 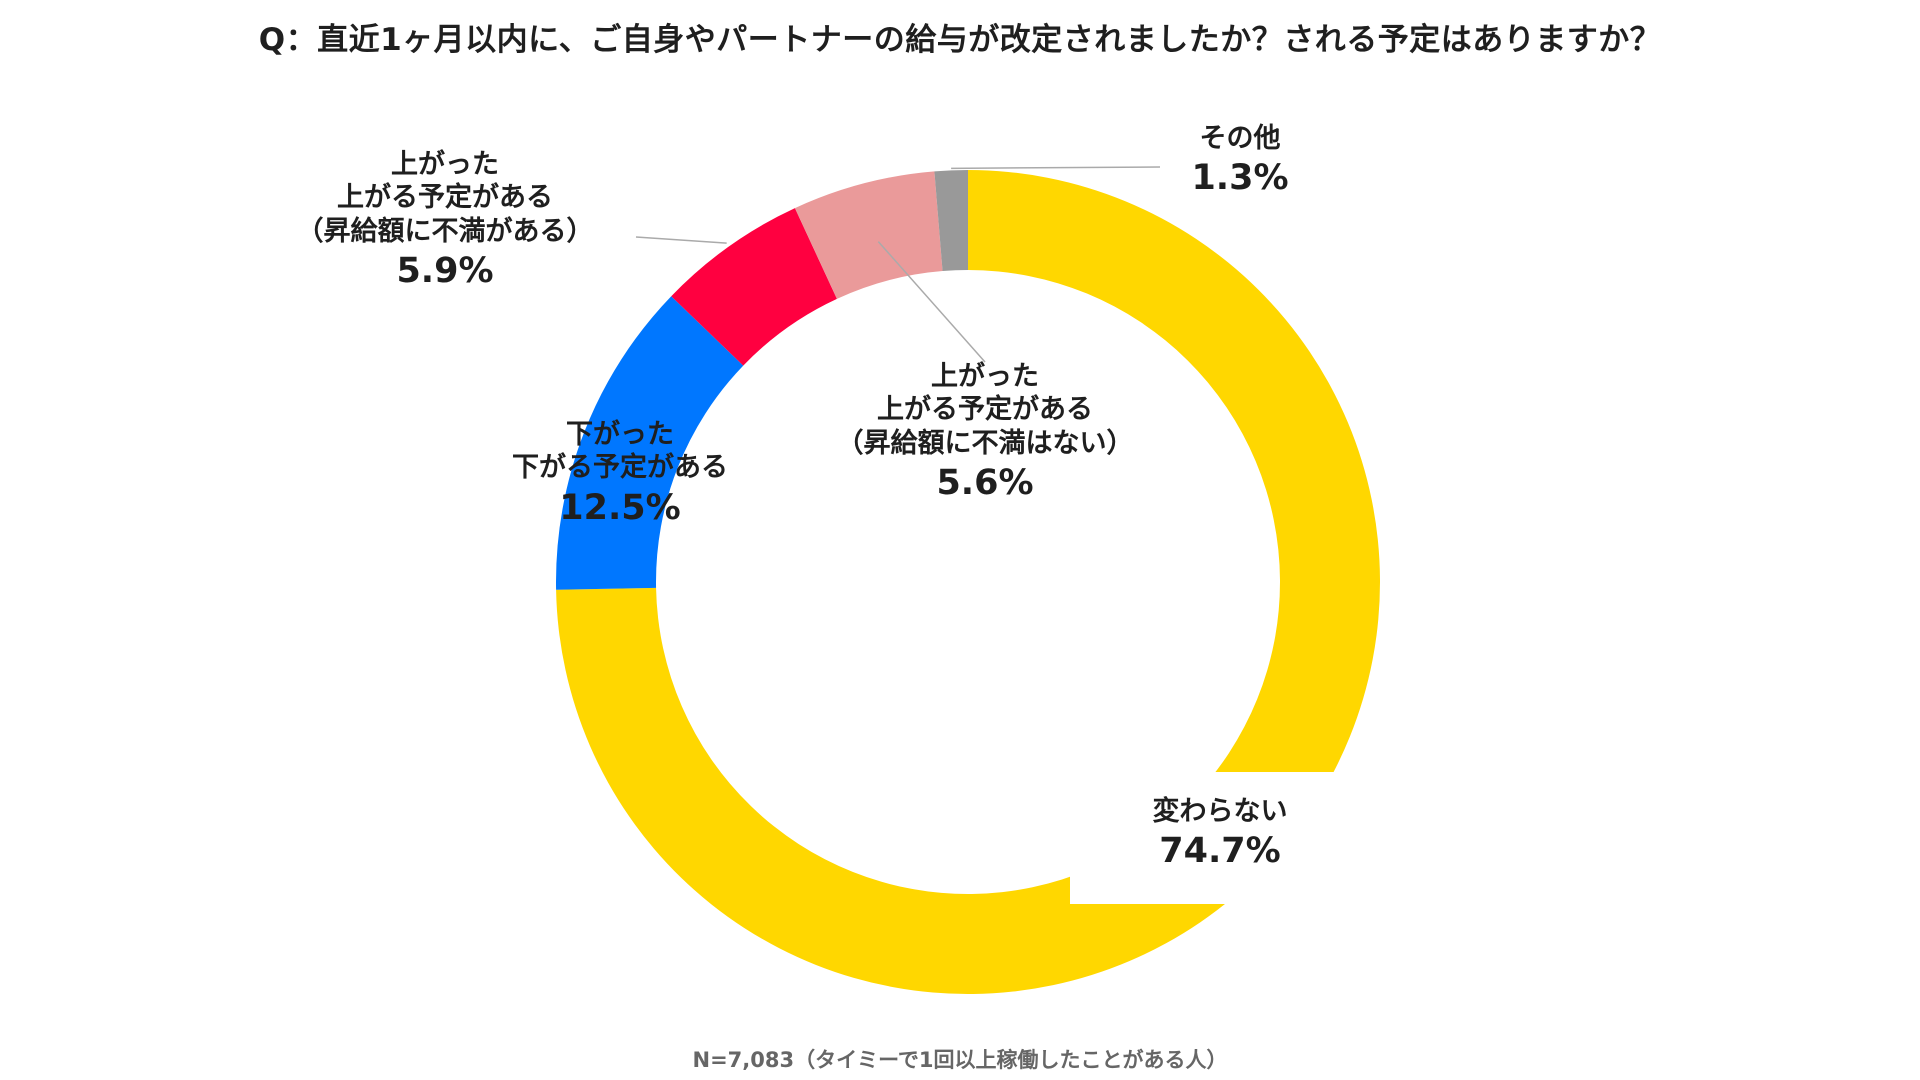 I want to click on label-raised-dissatisfied-value: 5.9%, so click(x=445, y=271).